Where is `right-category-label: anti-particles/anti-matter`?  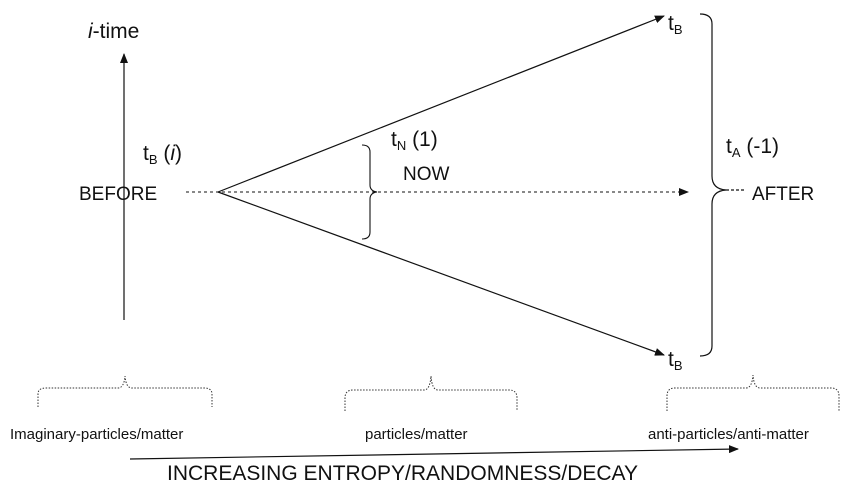 right-category-label: anti-particles/anti-matter is located at coordinates (728, 434).